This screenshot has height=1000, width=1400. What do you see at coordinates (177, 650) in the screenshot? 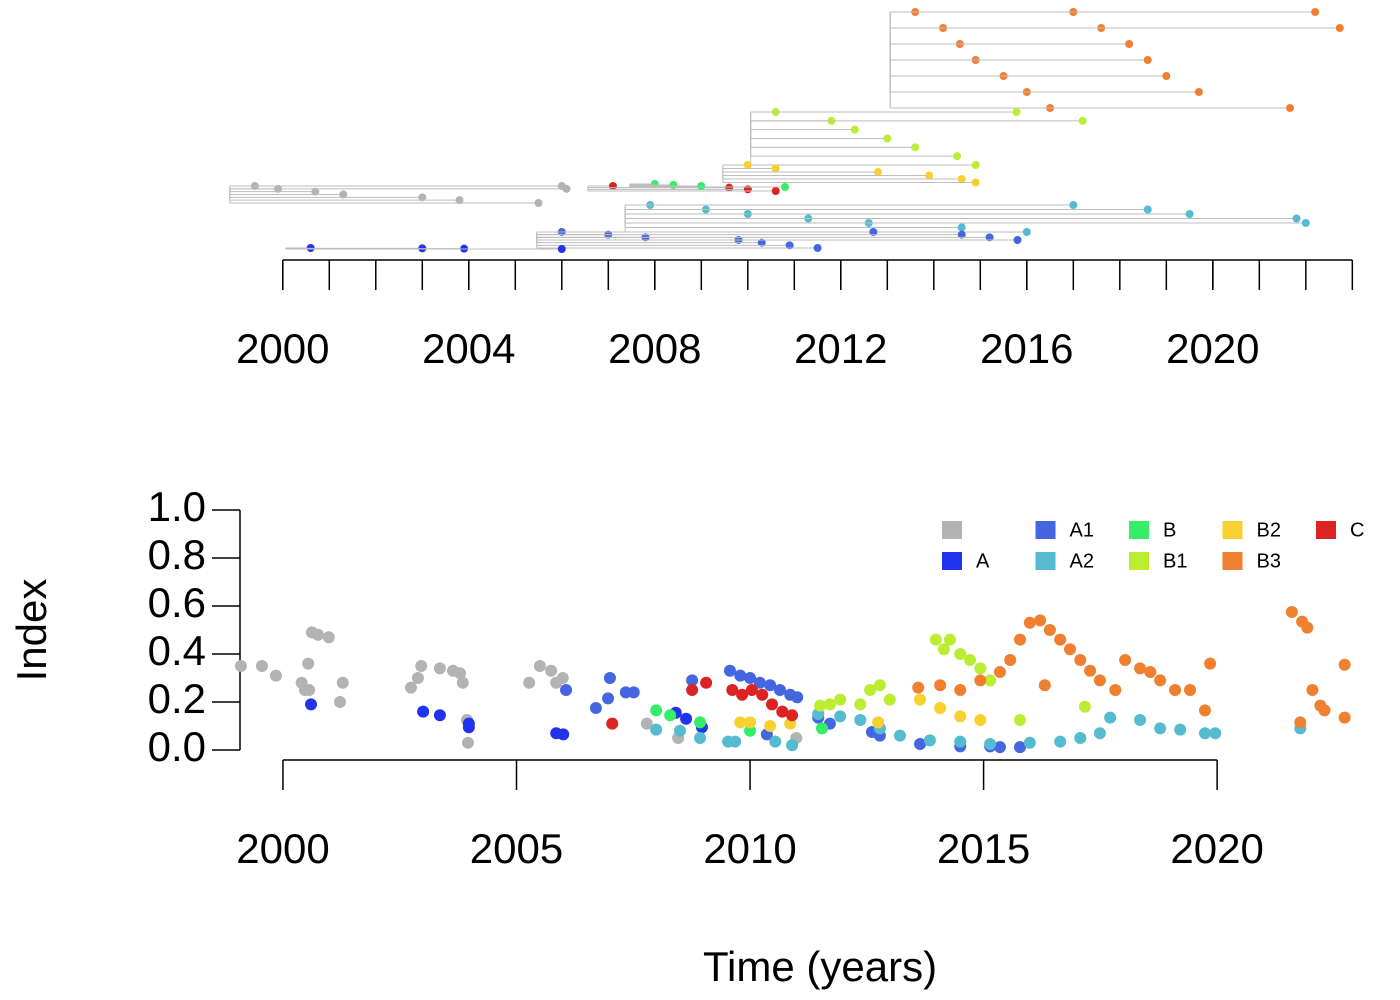
I see `y-tick-label: 0.4` at bounding box center [177, 650].